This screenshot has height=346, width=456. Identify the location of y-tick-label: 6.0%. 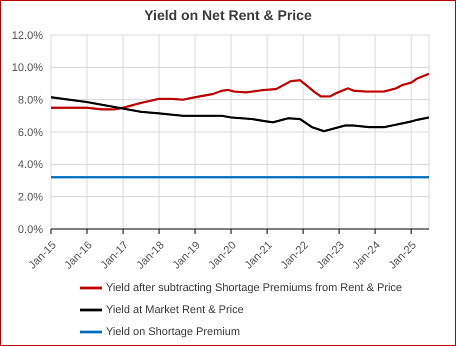
(31, 132).